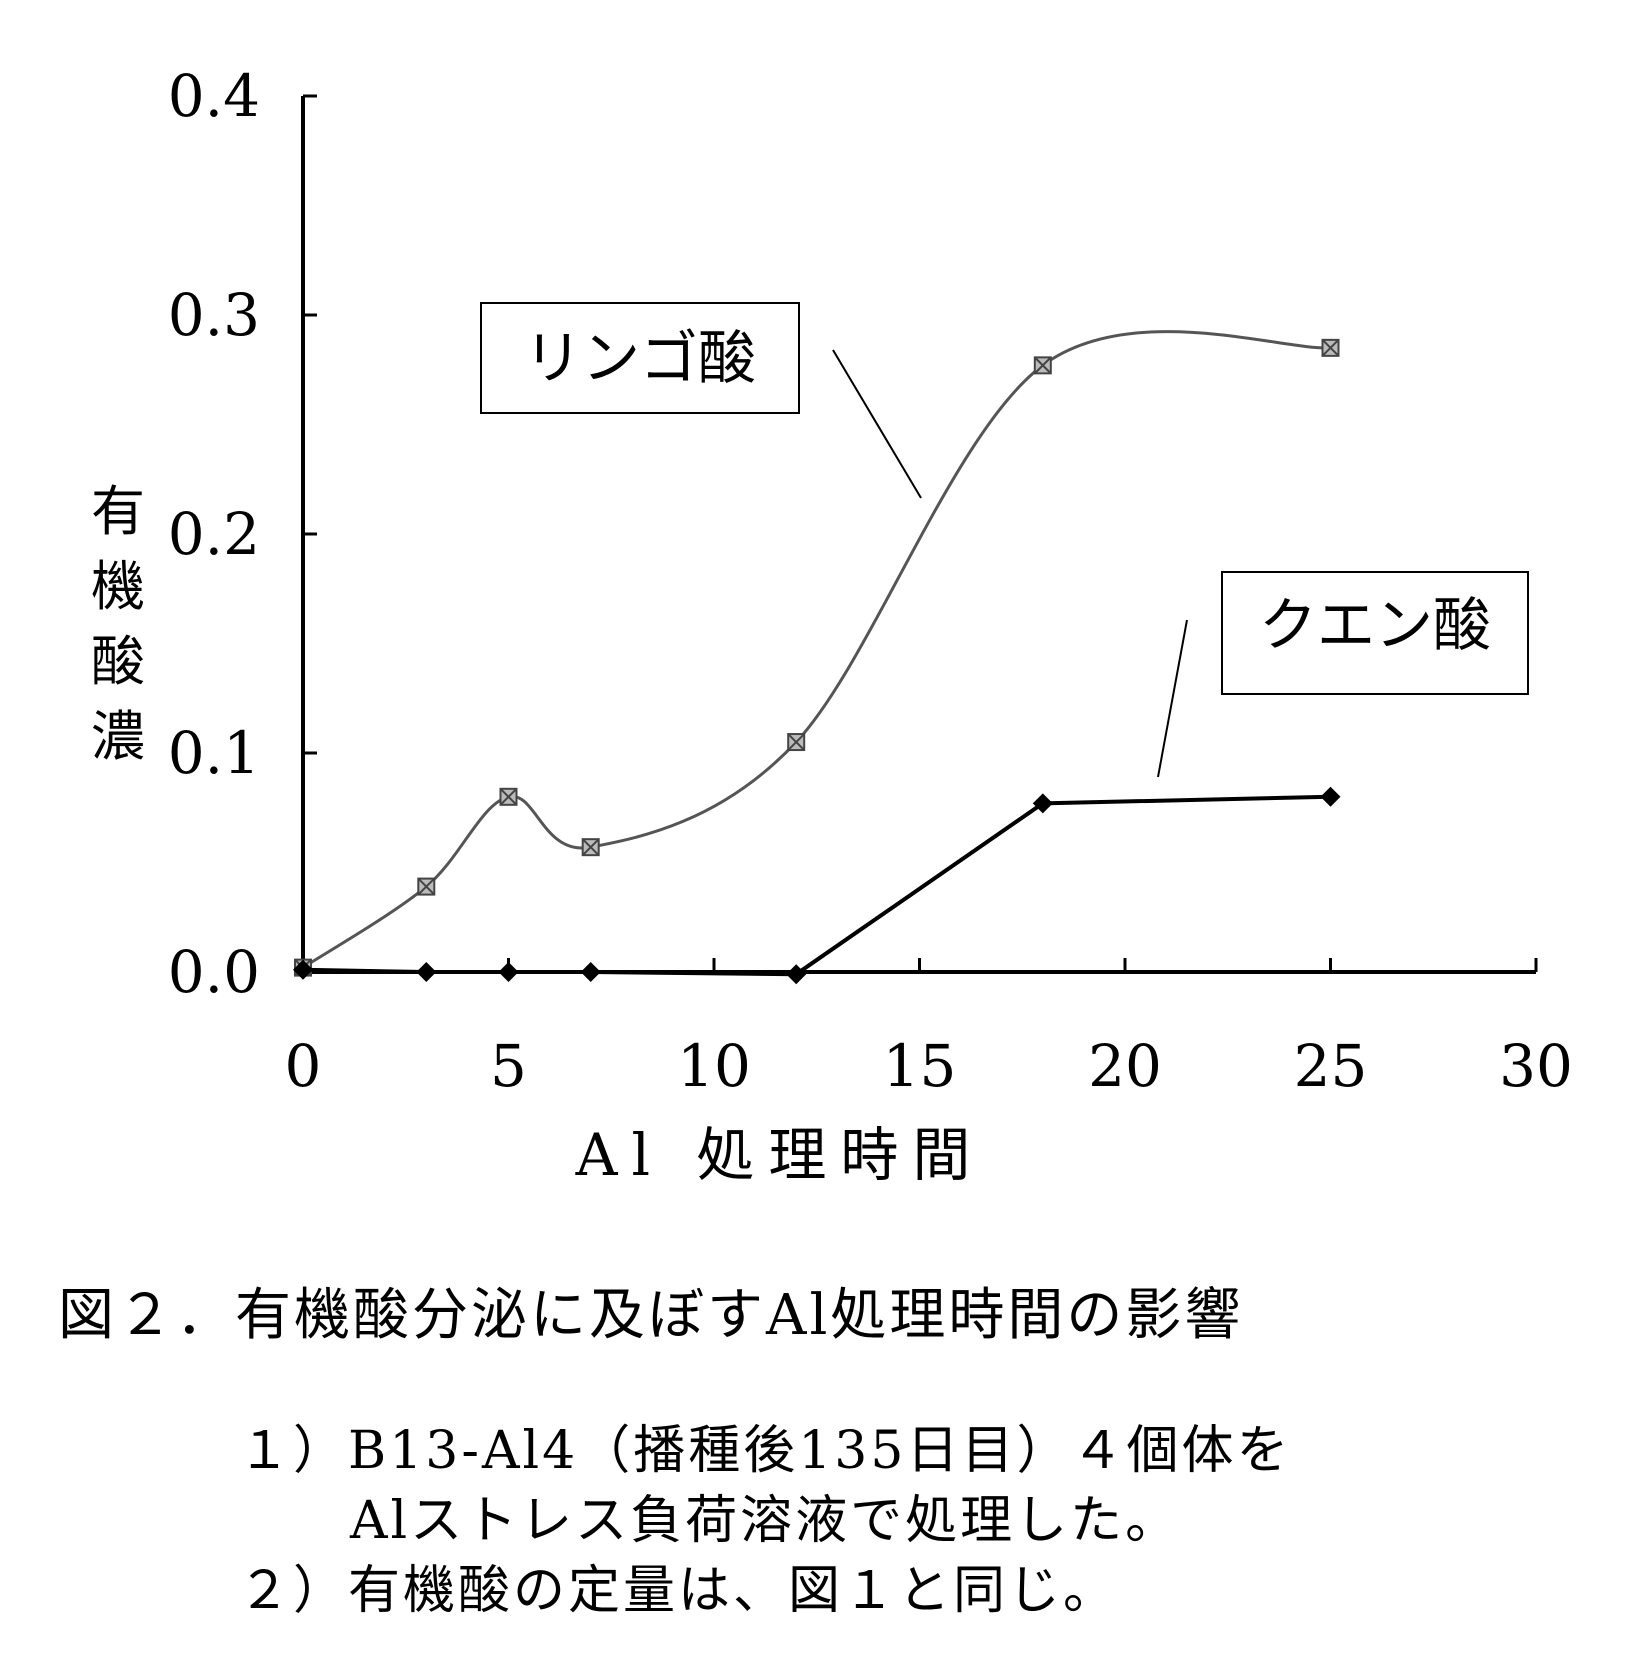  I want to click on x-tick-label: 15, so click(920, 1066).